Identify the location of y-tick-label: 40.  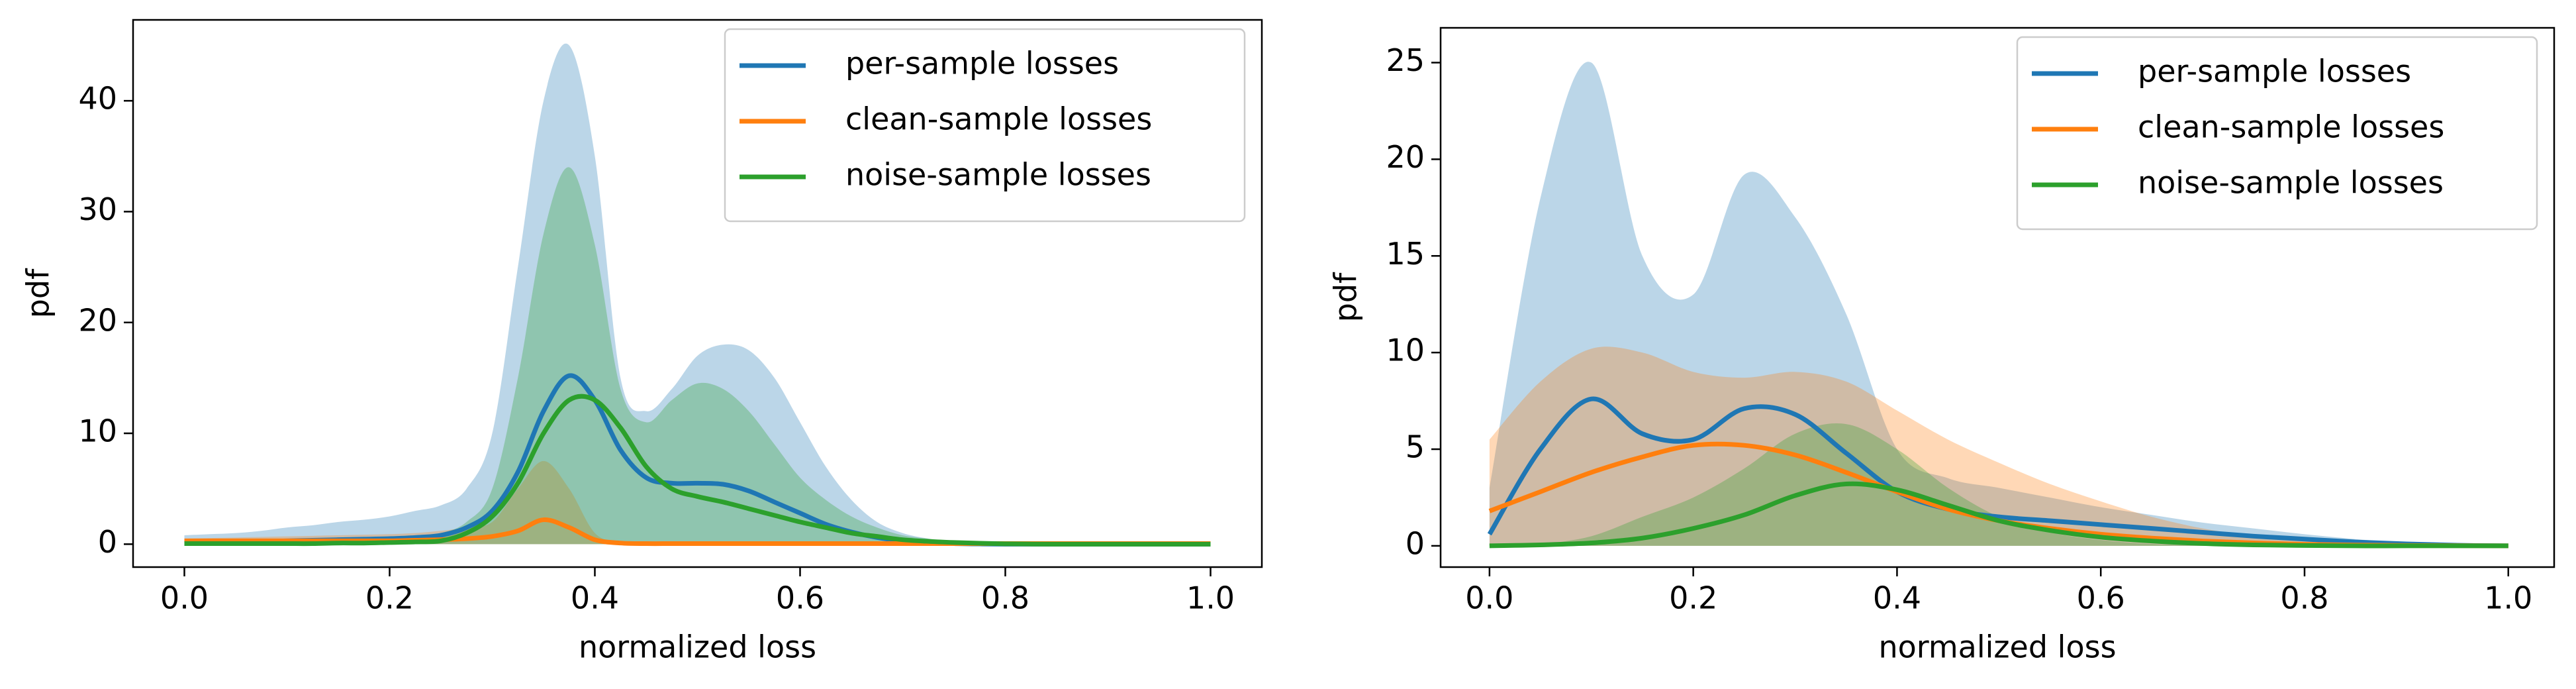
(97, 99).